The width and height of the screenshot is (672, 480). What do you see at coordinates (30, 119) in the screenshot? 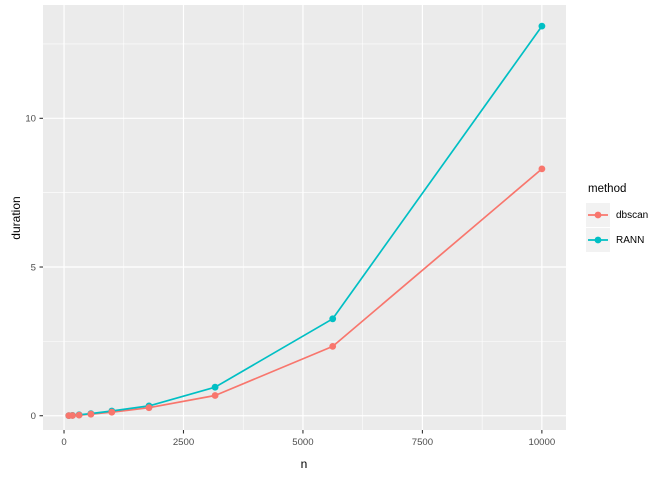
I see `y-axis-tick-label: 10` at bounding box center [30, 119].